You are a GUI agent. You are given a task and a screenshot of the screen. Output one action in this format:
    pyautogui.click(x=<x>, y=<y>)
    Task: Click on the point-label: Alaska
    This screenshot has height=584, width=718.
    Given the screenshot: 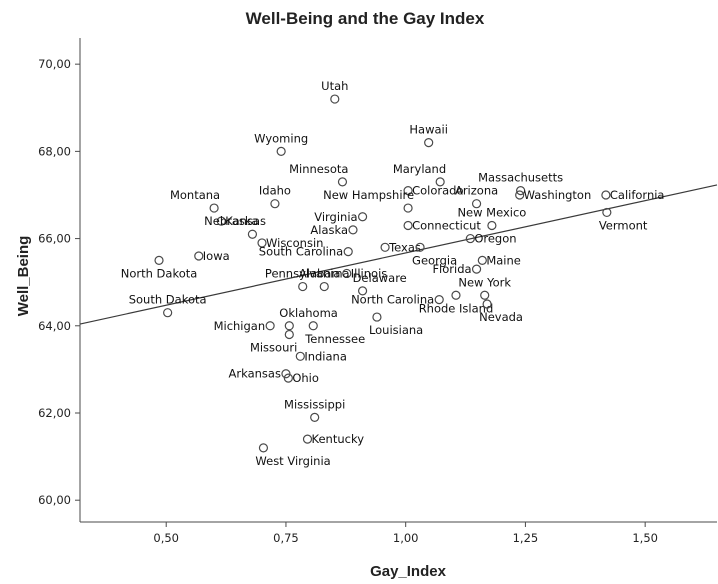 What is the action you would take?
    pyautogui.click(x=329, y=230)
    